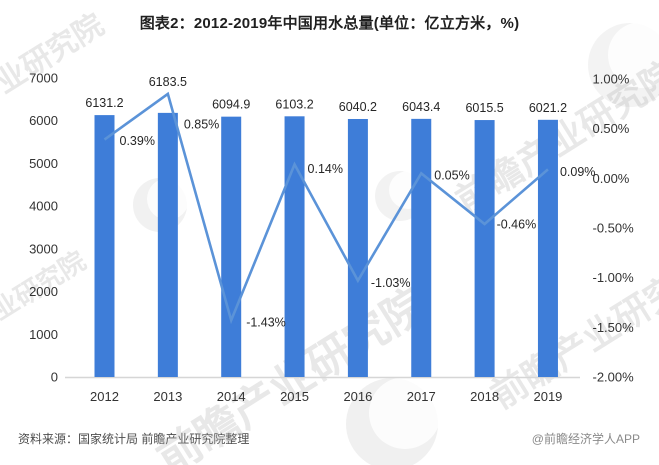  What do you see at coordinates (104, 103) in the screenshot?
I see `bar-value-label: 6131.2` at bounding box center [104, 103].